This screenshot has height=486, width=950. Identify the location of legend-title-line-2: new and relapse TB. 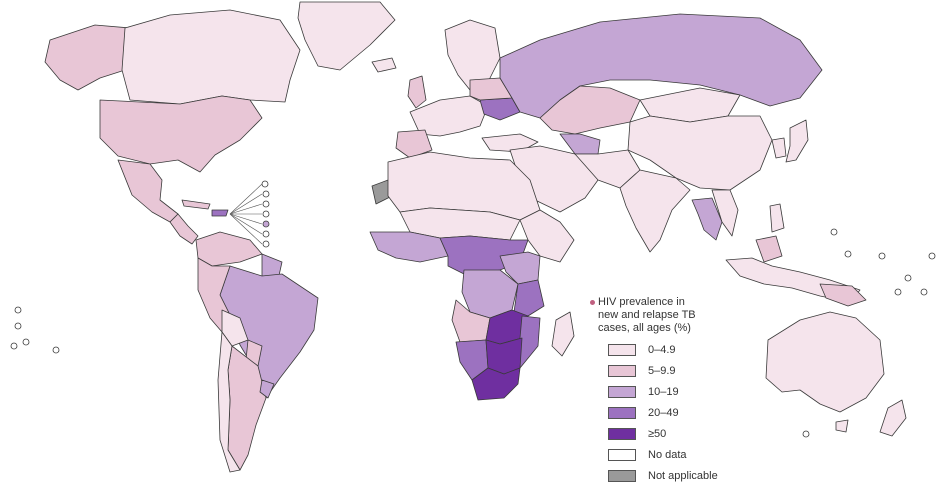
(647, 315).